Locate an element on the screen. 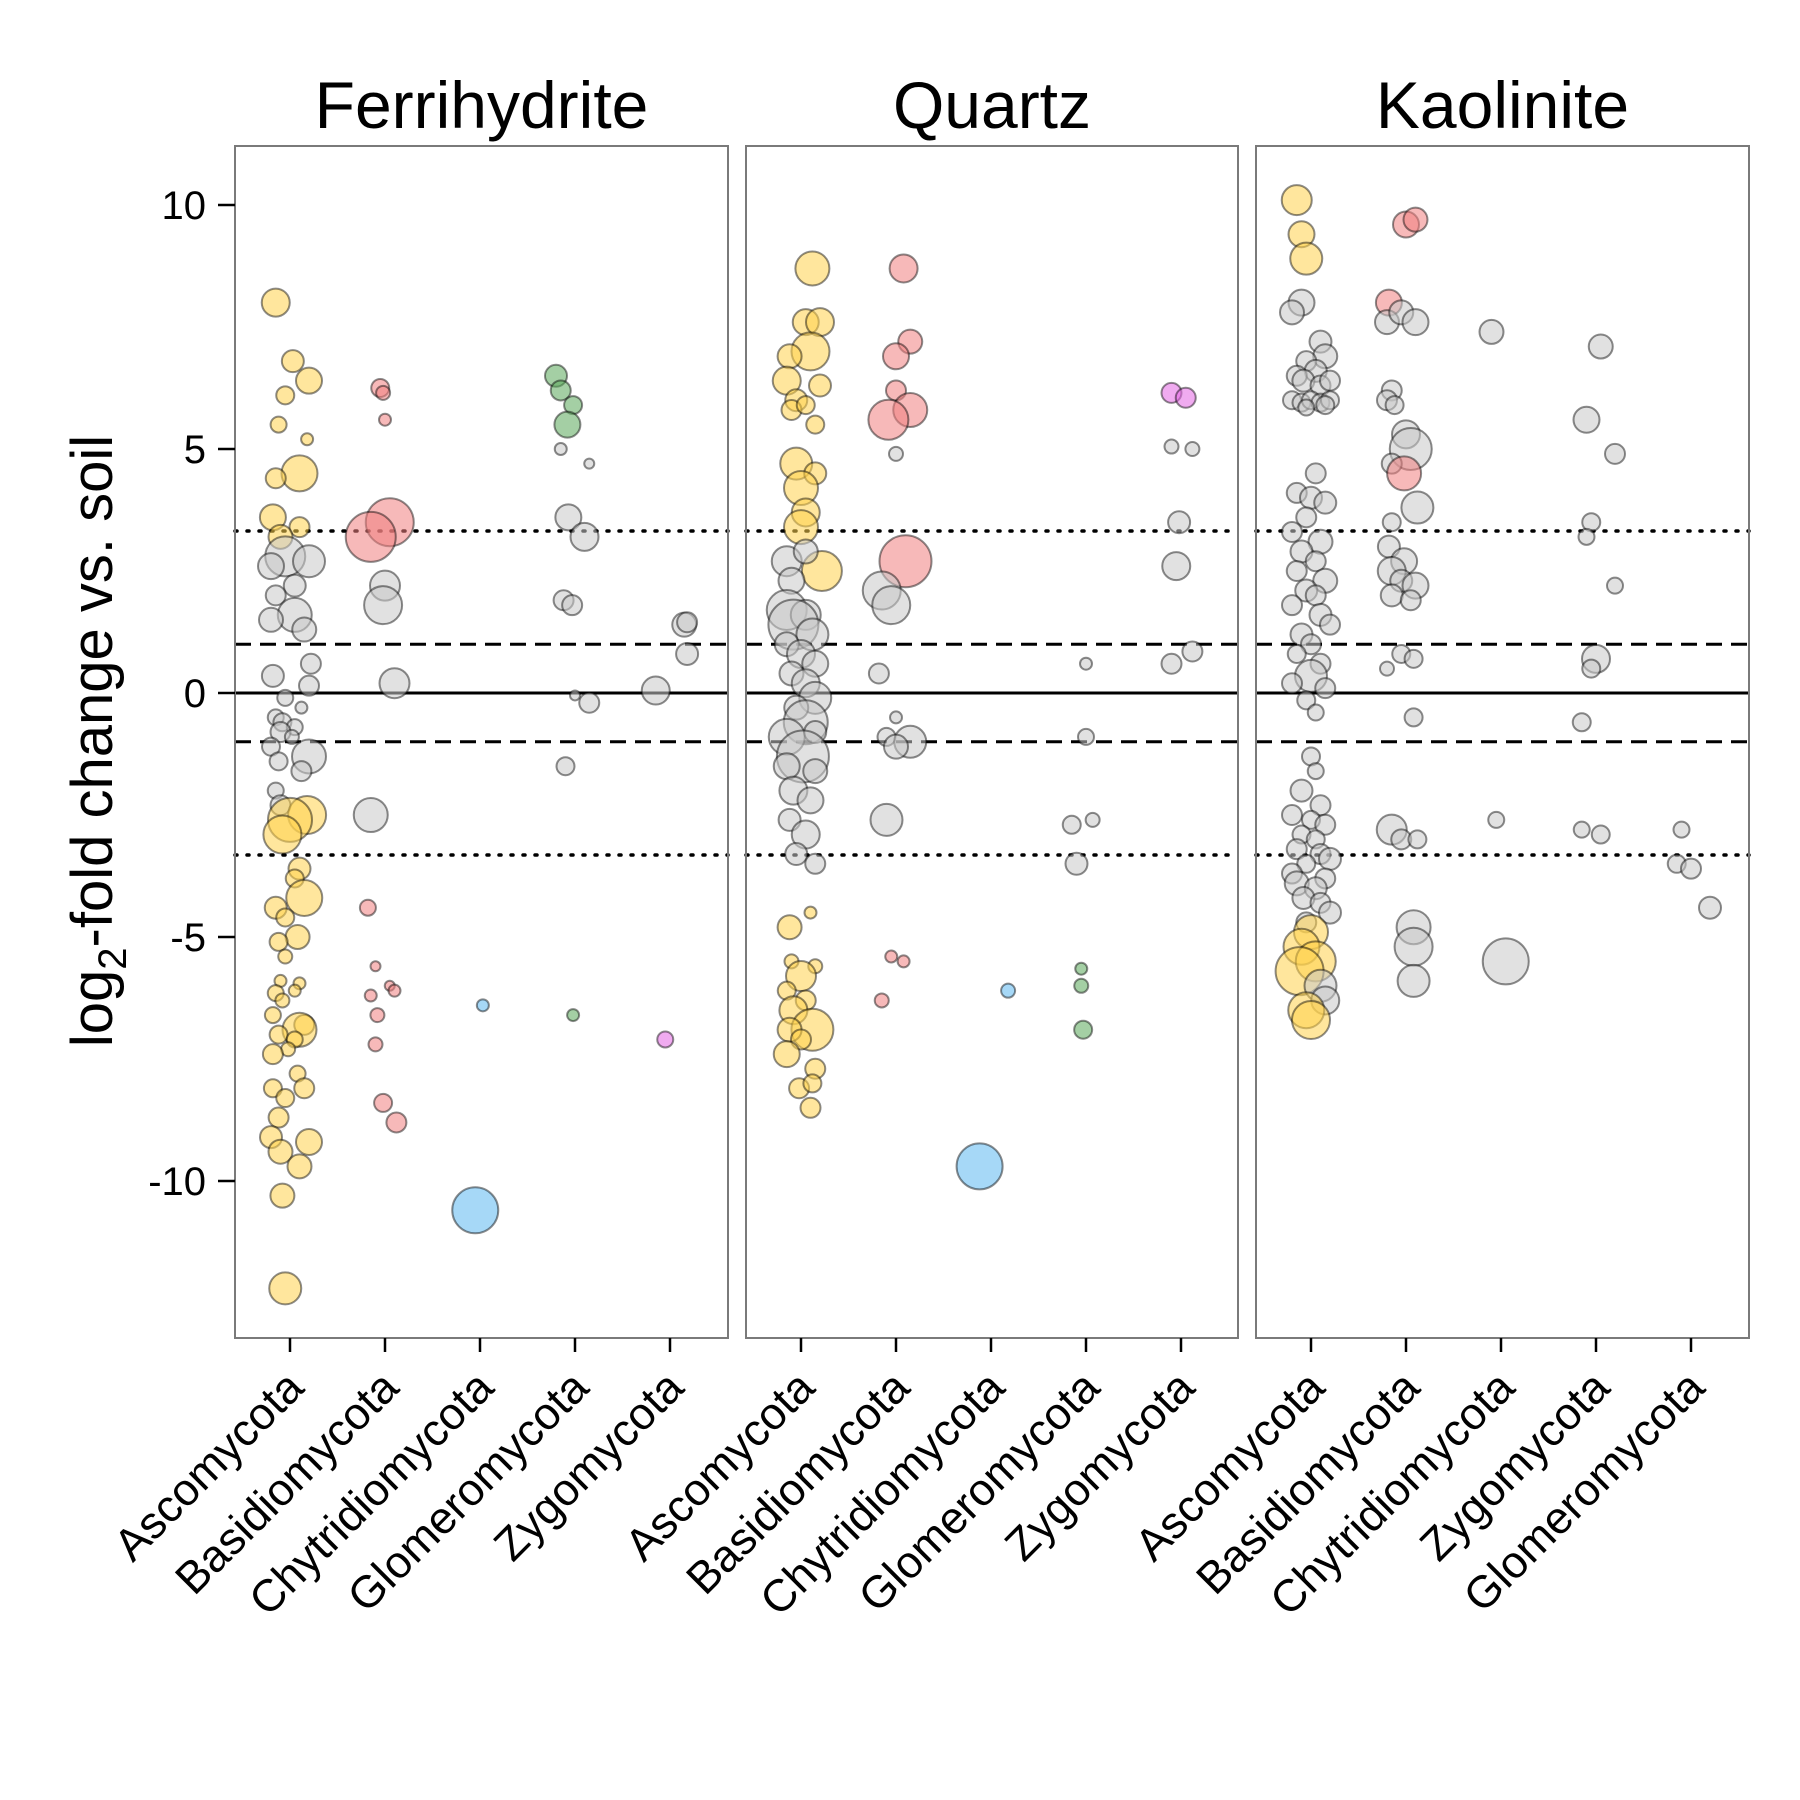  y-axis: 10 5 0 -5 -10 is located at coordinates (191, 694).